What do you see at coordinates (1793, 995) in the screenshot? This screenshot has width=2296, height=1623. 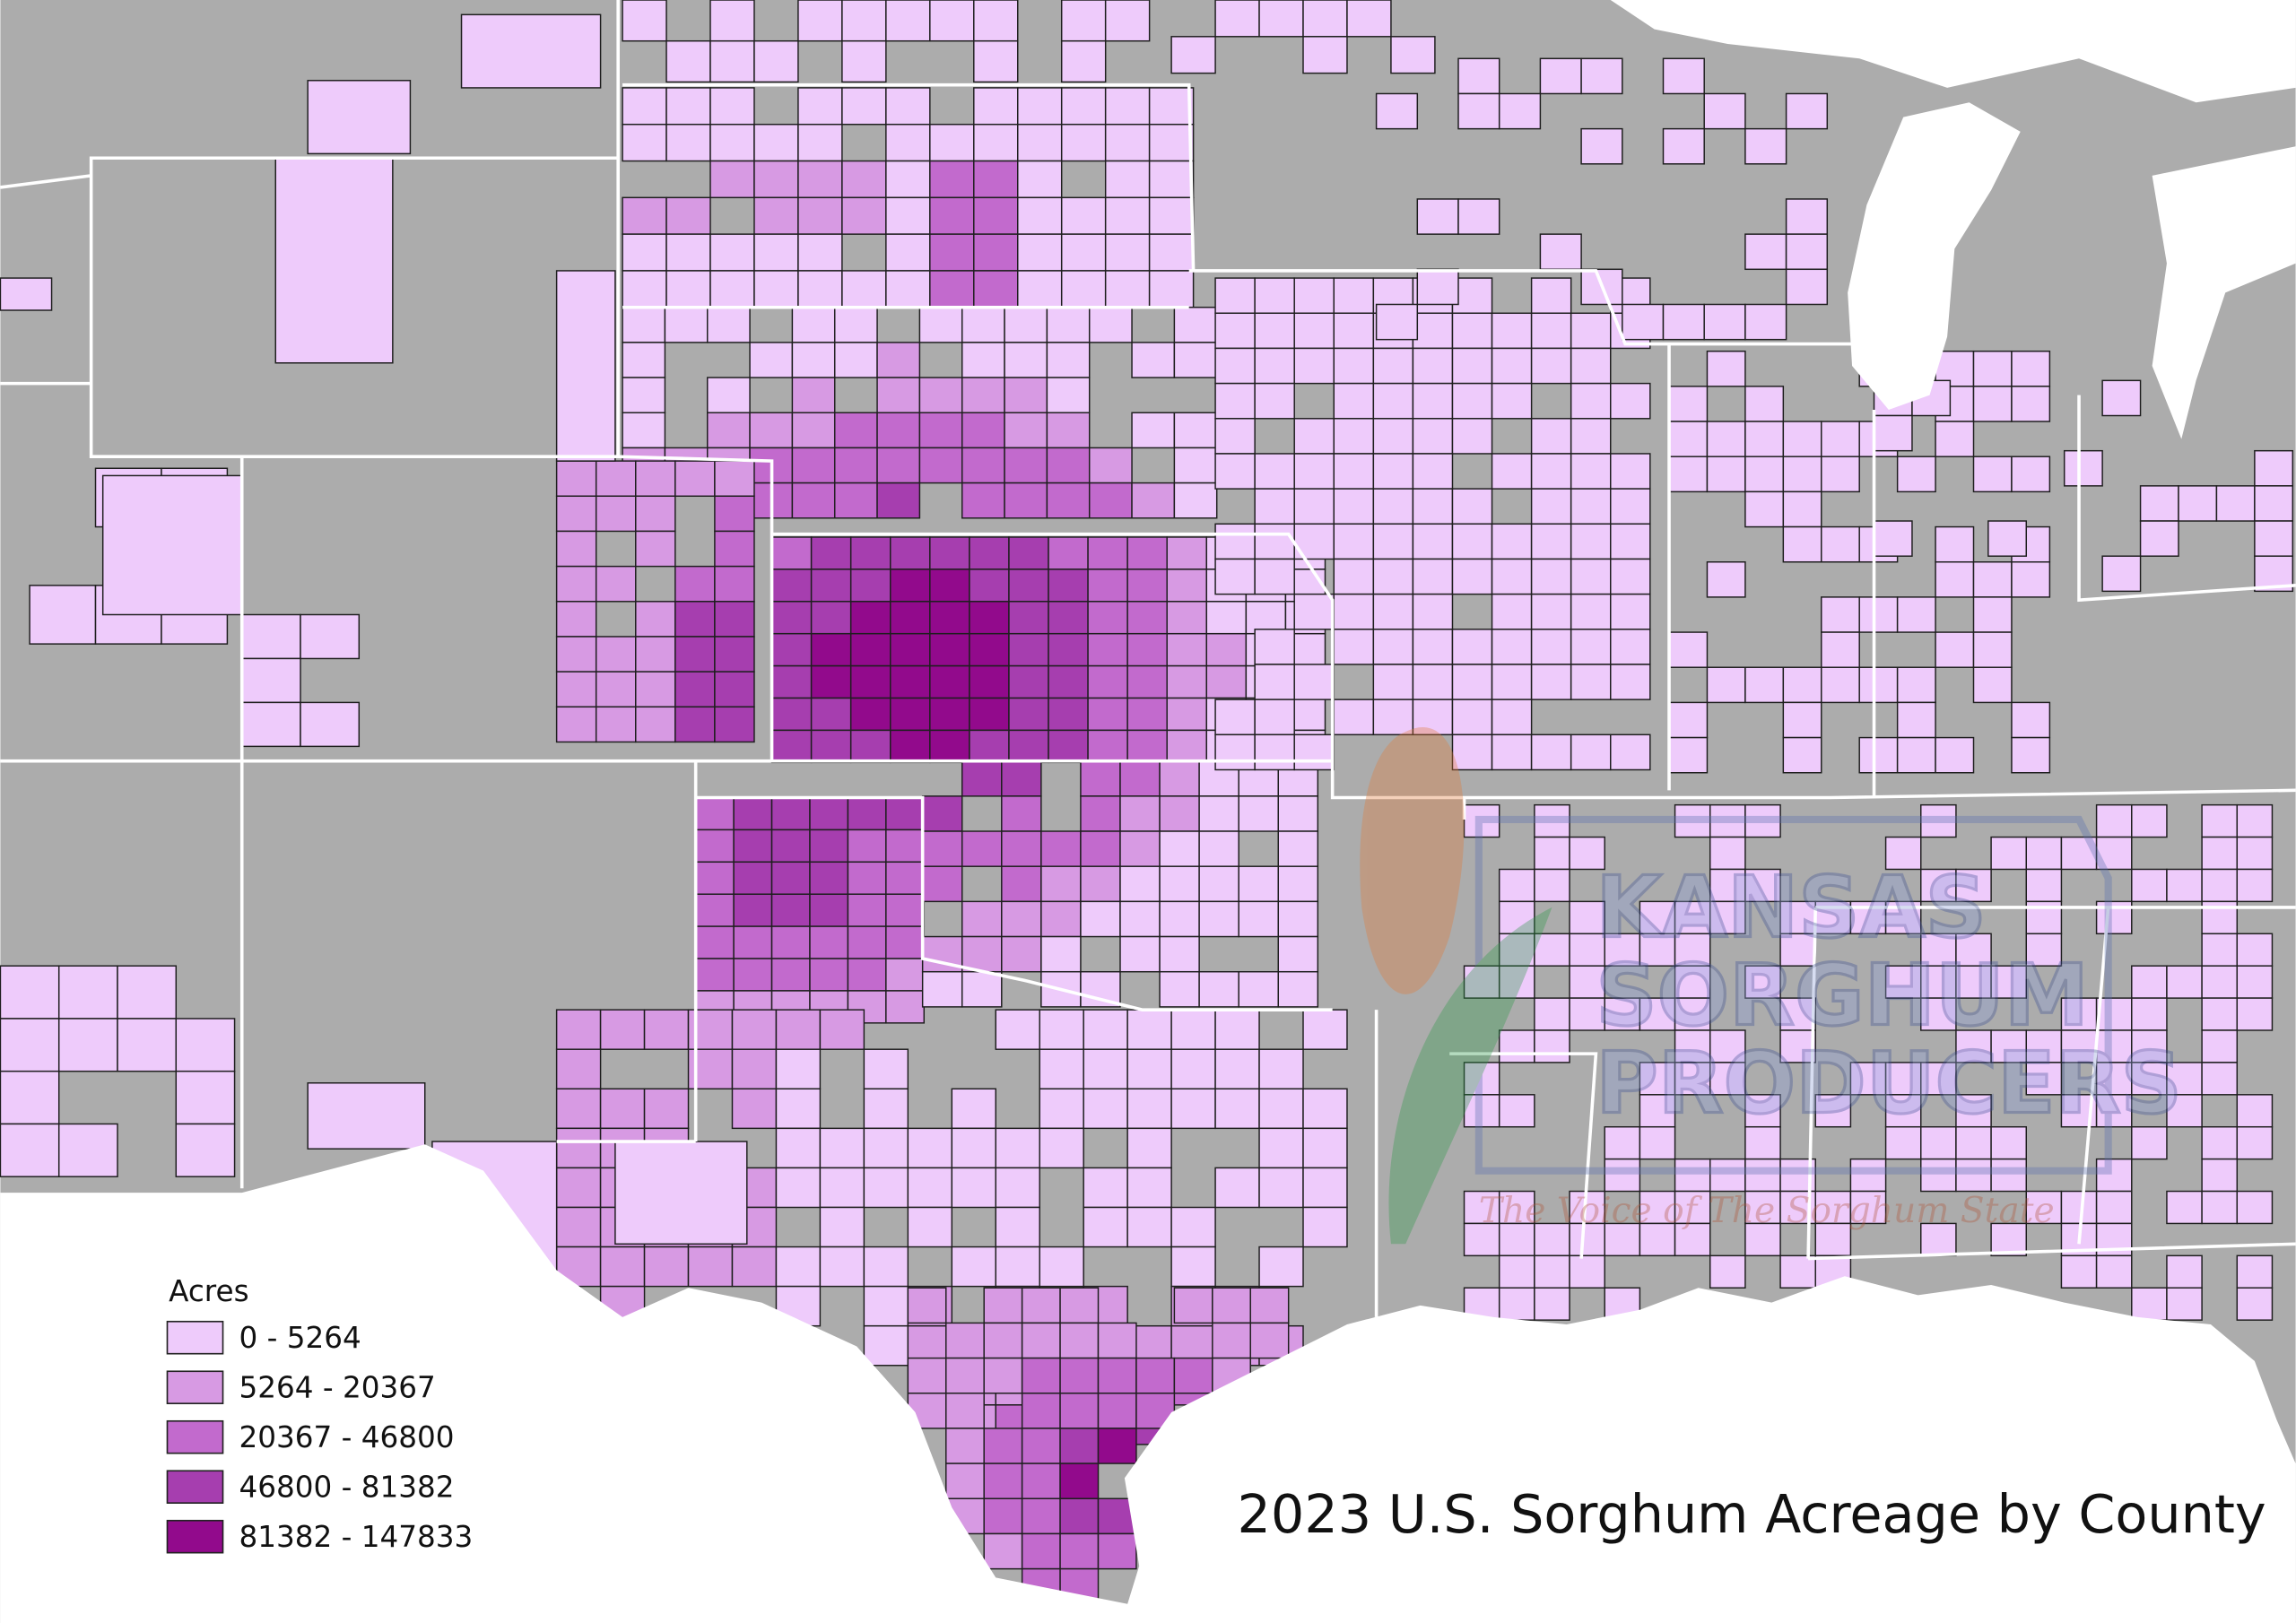 I see `watermark-outline` at bounding box center [1793, 995].